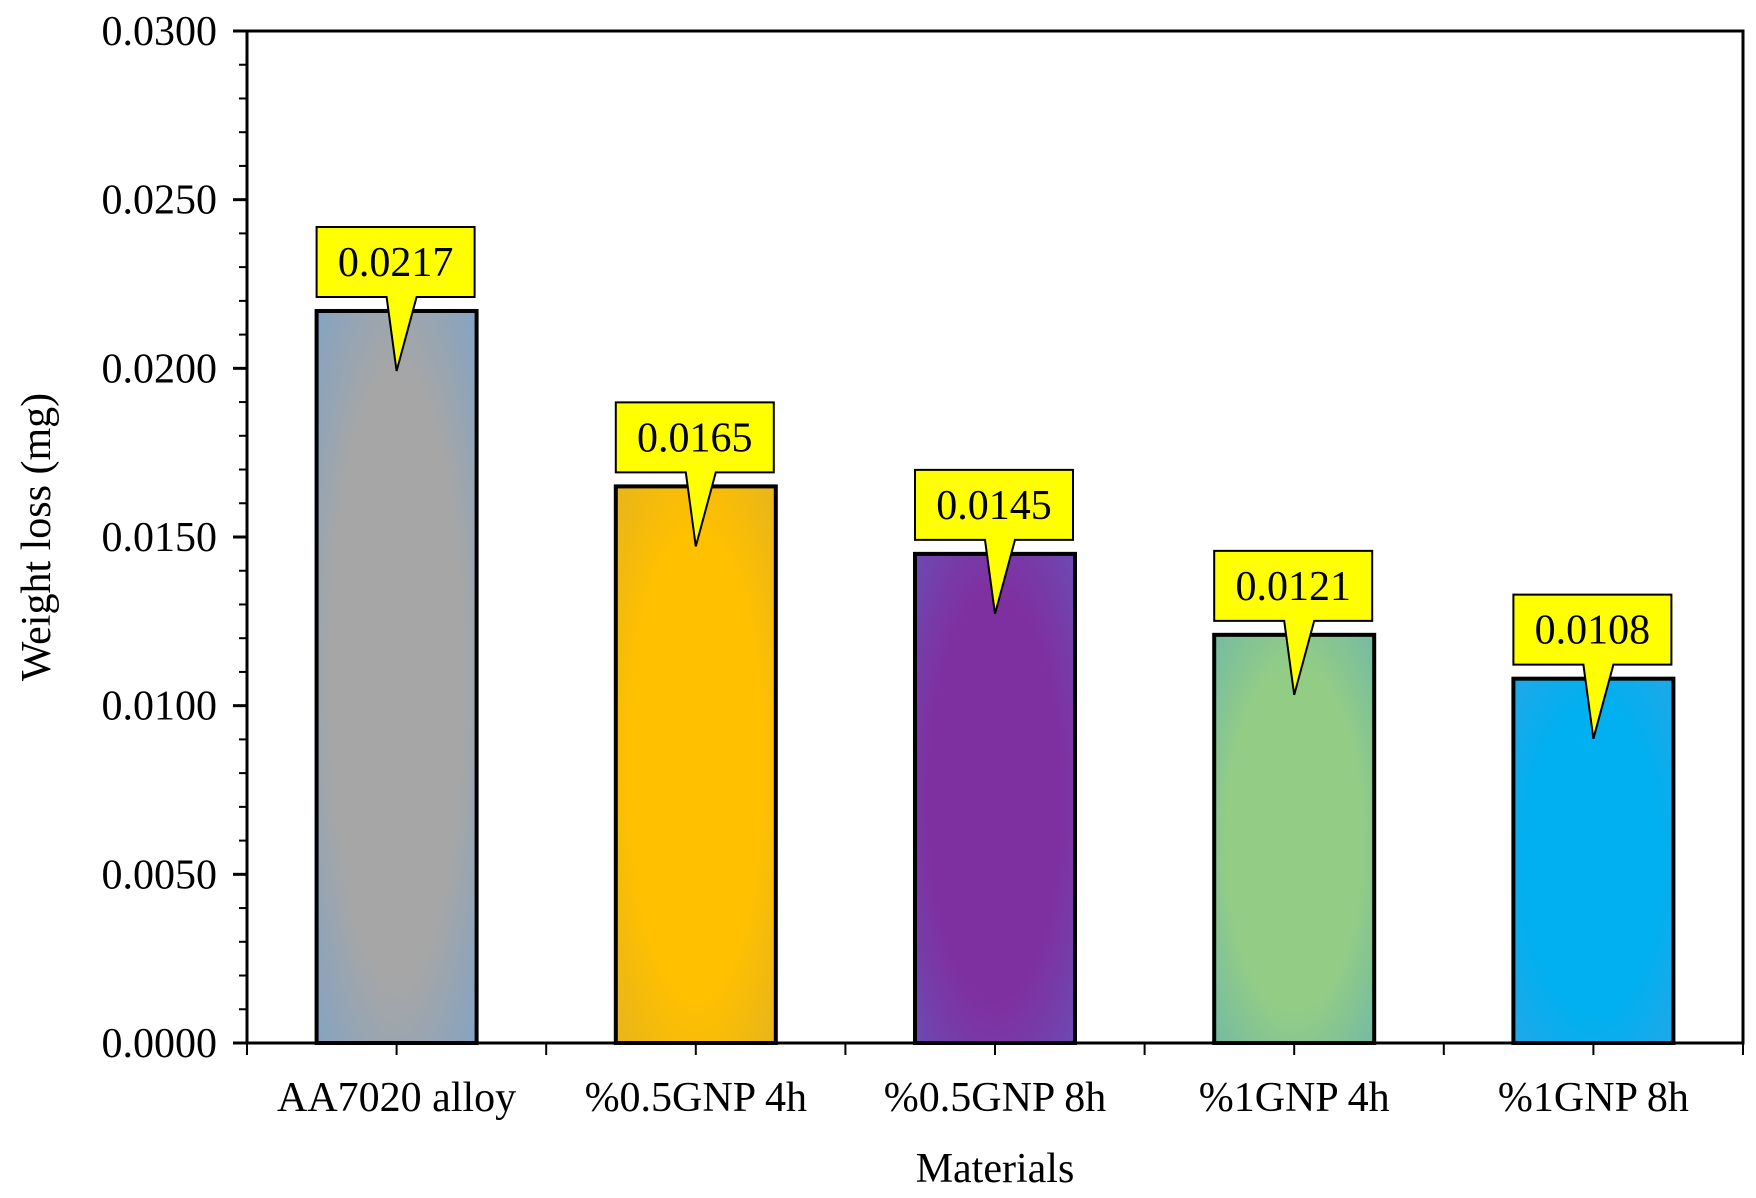 This screenshot has height=1198, width=1756. What do you see at coordinates (1593, 631) in the screenshot?
I see `data-label: 0.0108` at bounding box center [1593, 631].